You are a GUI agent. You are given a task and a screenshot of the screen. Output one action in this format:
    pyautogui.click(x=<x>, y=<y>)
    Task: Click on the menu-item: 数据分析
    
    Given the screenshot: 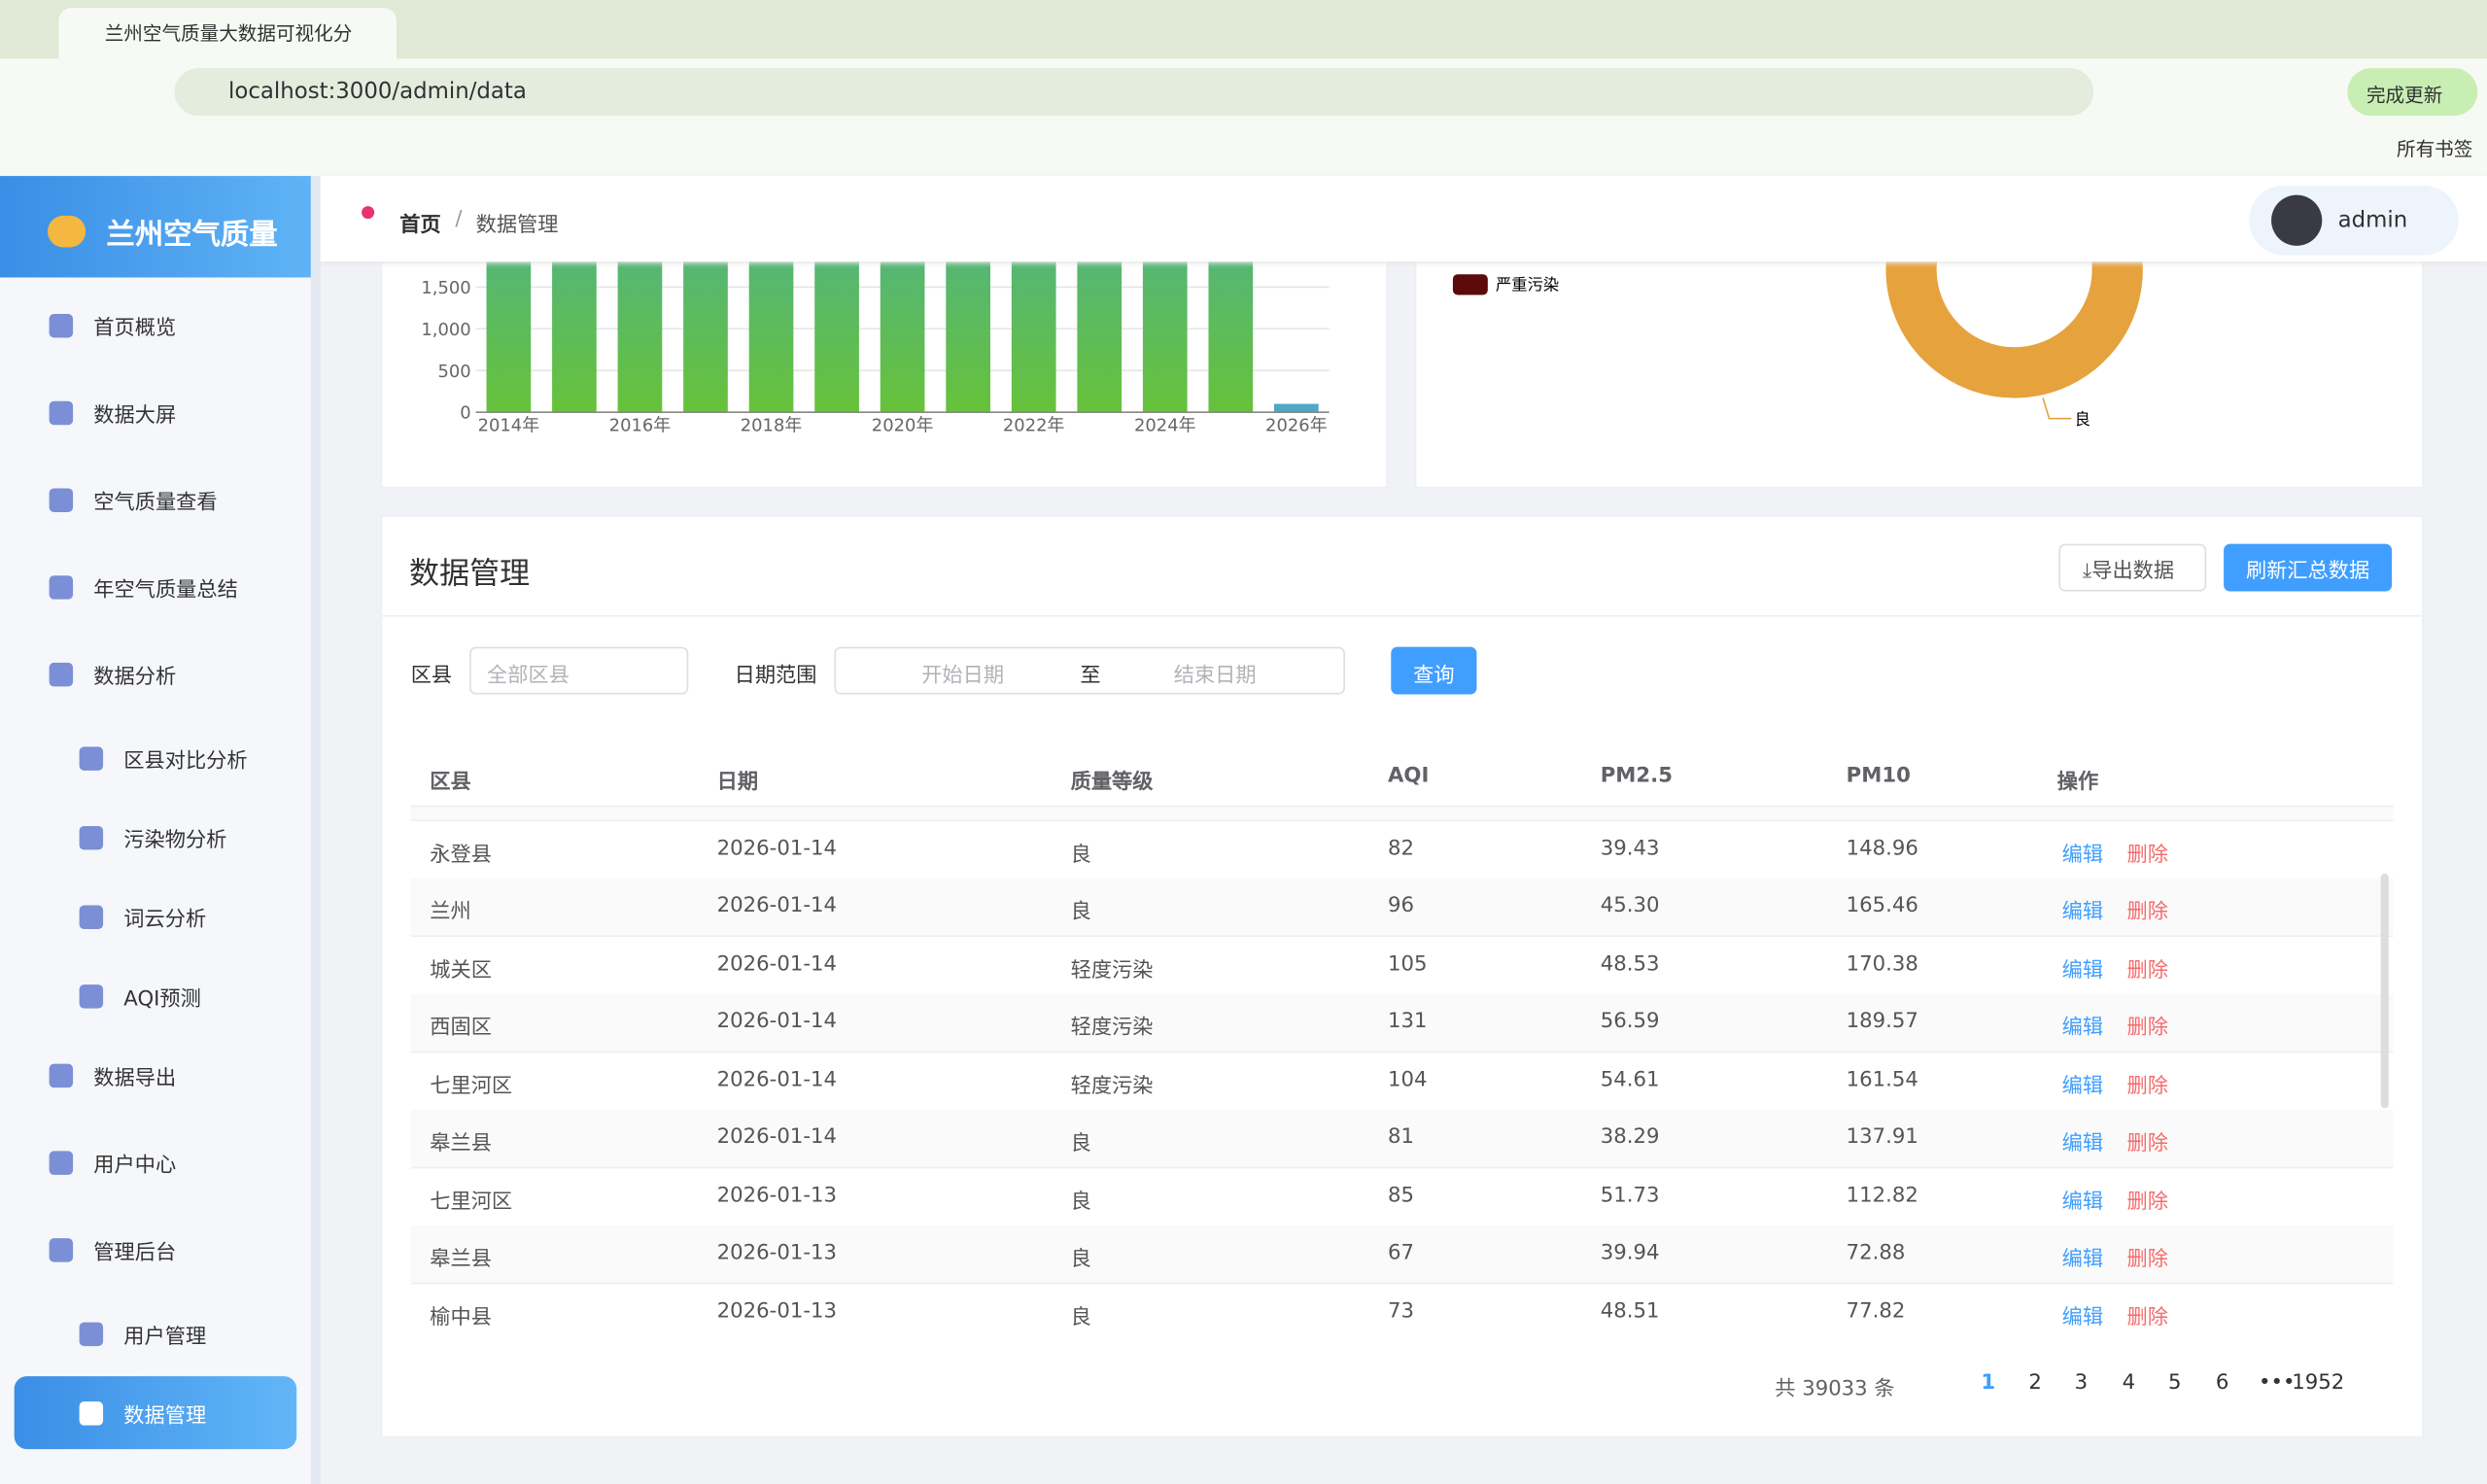 What is the action you would take?
    pyautogui.click(x=135, y=678)
    